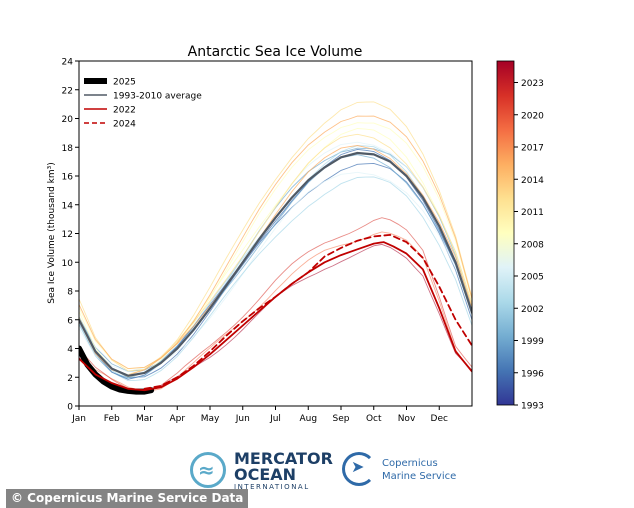 This screenshot has height=508, width=634. I want to click on y-tick-label: 6, so click(70, 321).